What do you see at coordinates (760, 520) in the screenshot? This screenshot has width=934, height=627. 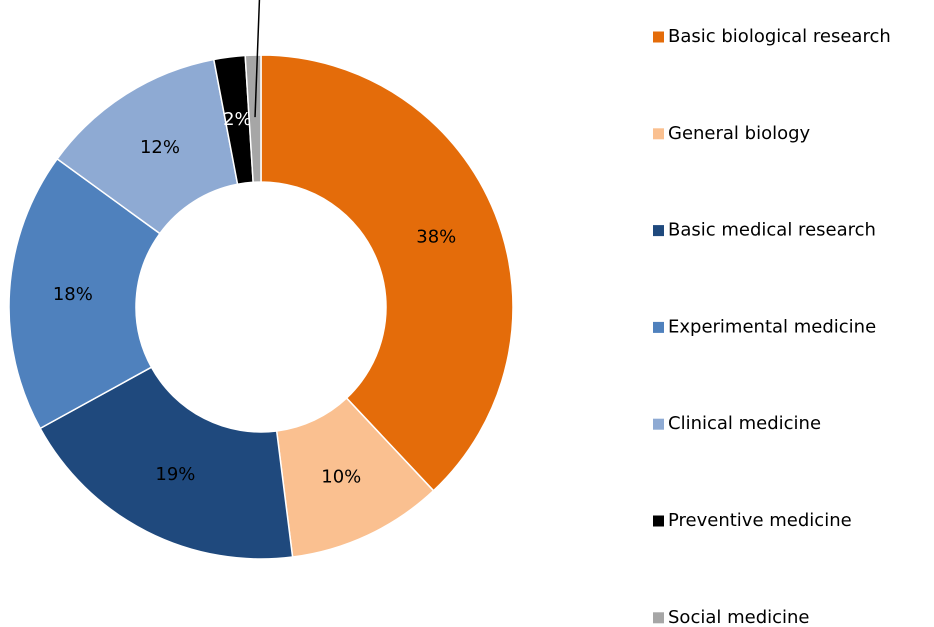 I see `legend-label: Preventive medicine` at bounding box center [760, 520].